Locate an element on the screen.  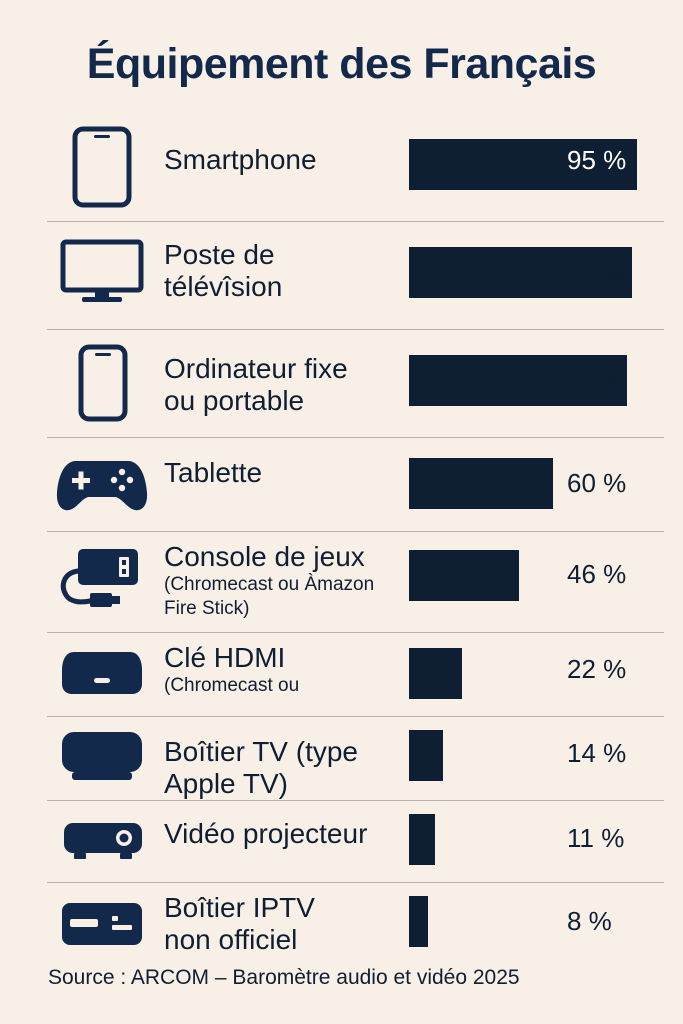
category-label-line: Ordinateur fixe is located at coordinates (256, 368).